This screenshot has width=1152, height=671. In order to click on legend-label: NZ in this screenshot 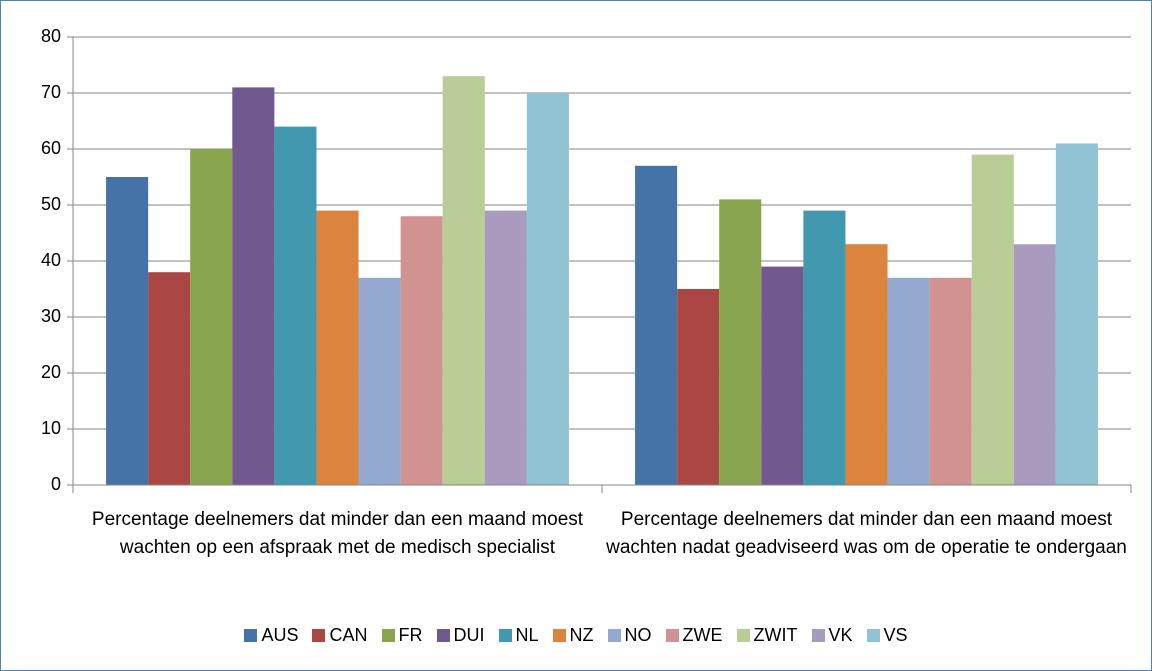, I will do `click(581, 635)`.